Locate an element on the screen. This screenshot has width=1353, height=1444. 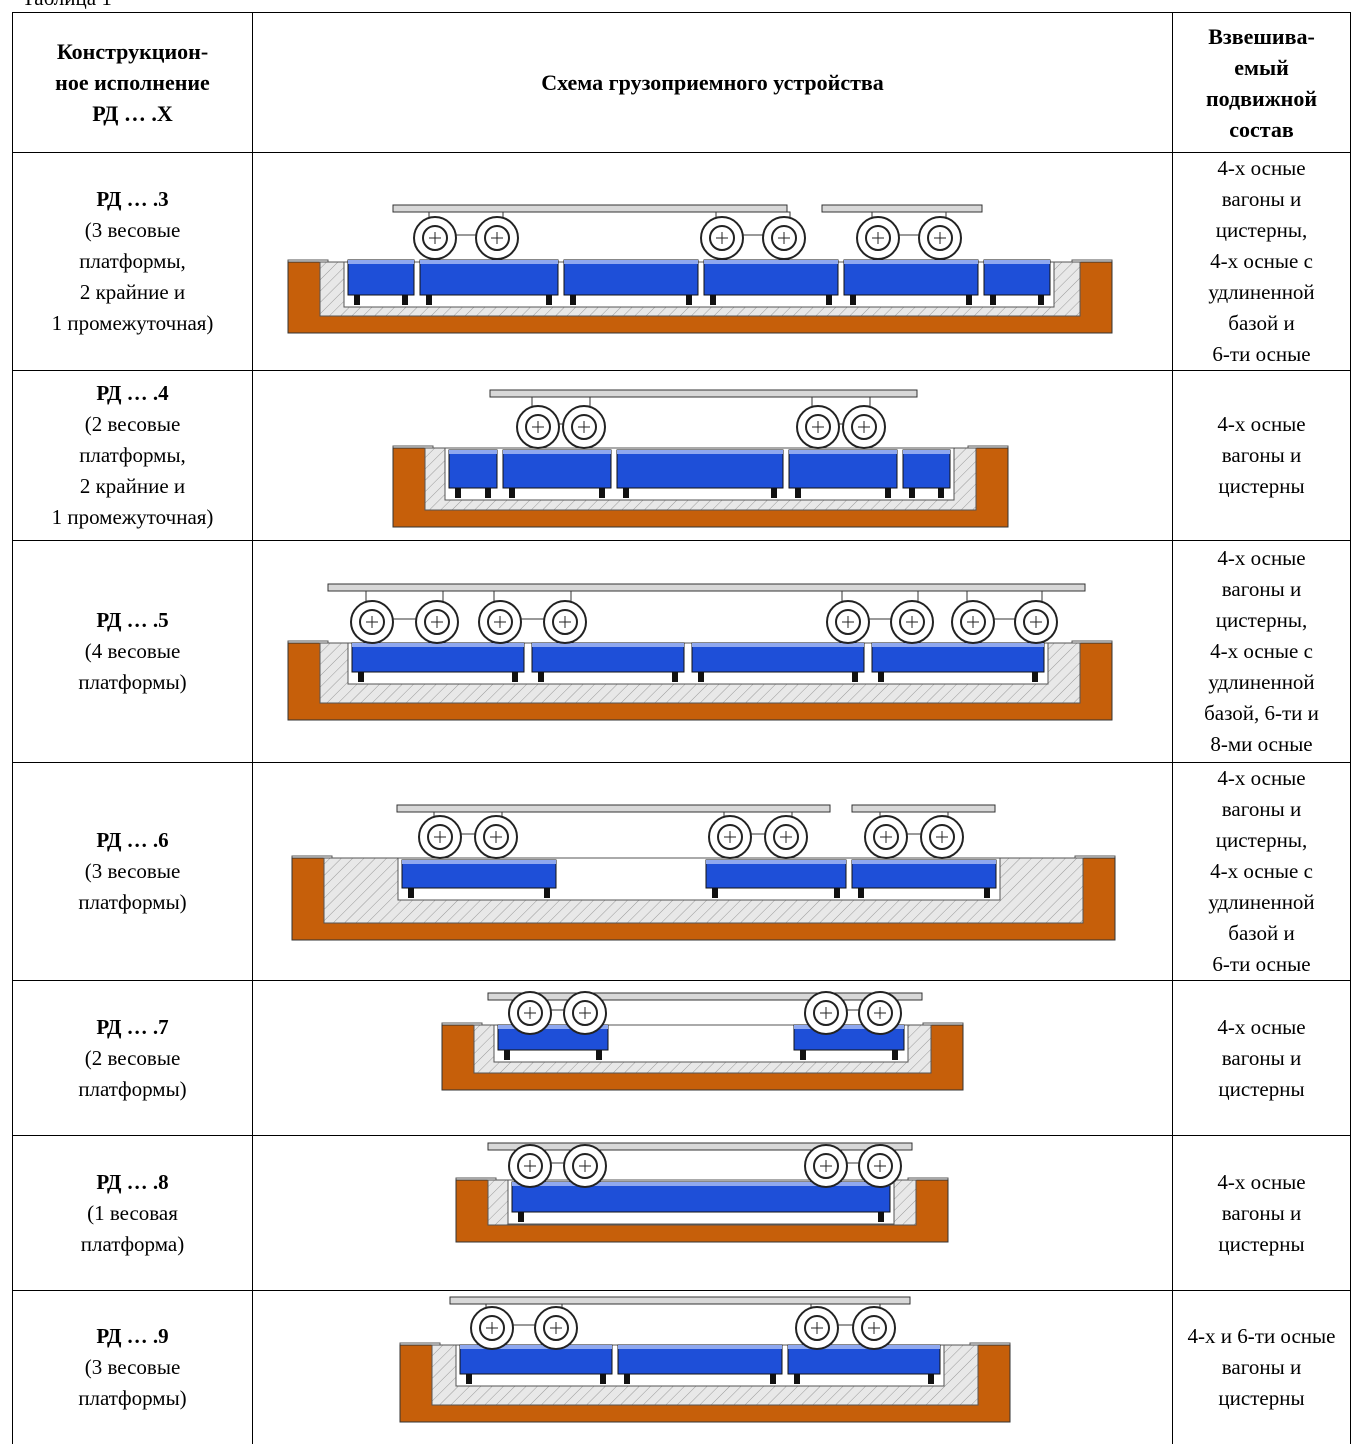
text-line: Конструкцион- is located at coordinates (132, 51).